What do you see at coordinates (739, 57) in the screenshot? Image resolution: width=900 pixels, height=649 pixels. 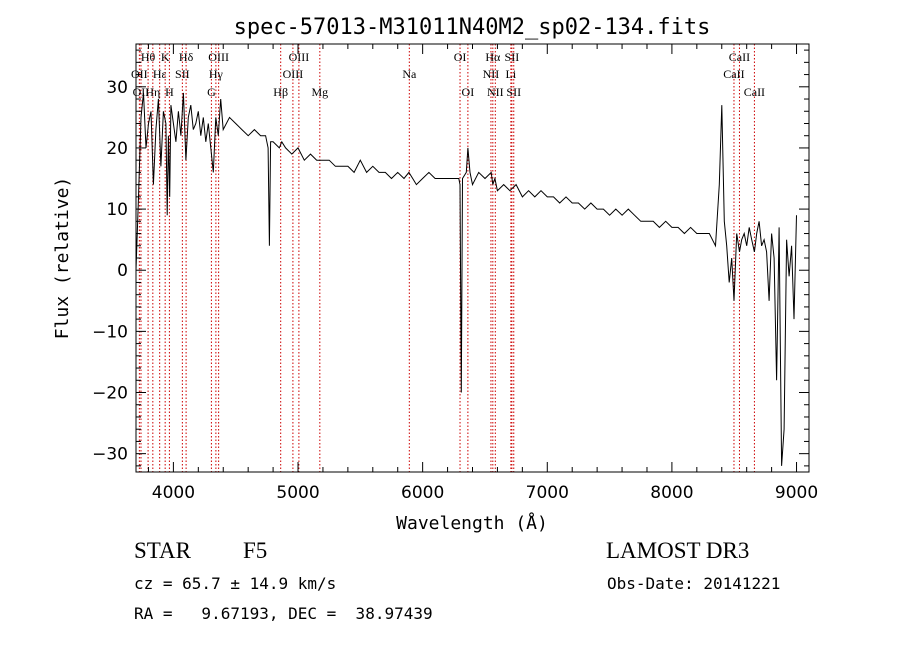 I see `line-label-26: CaII` at bounding box center [739, 57].